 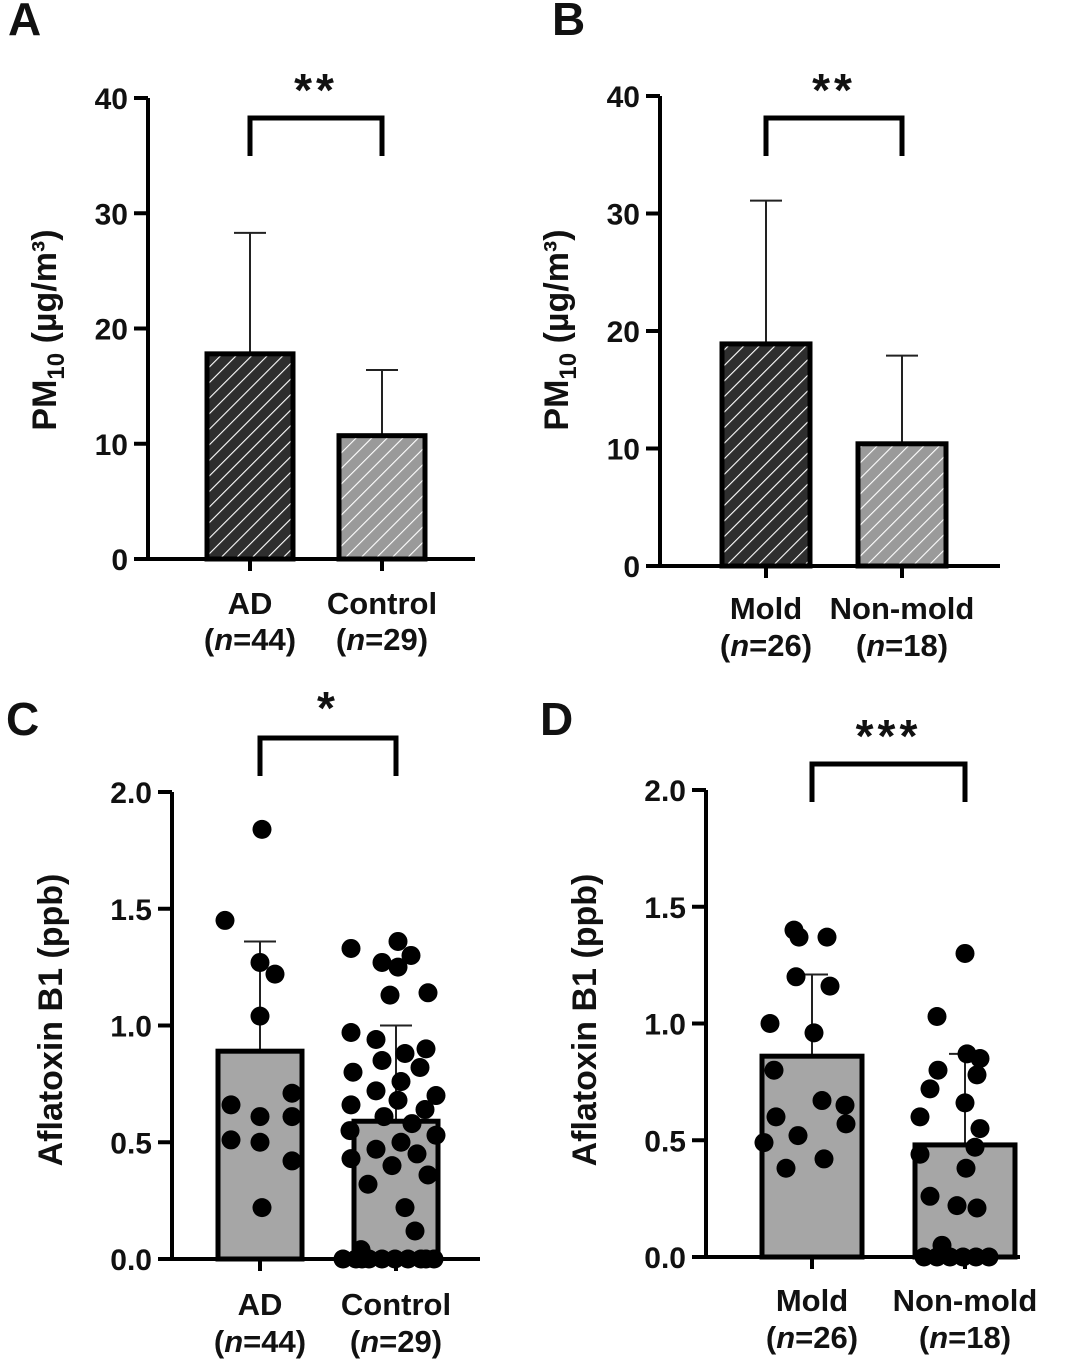 What do you see at coordinates (250, 639) in the screenshot?
I see `x-tick-n-label: (n=44)` at bounding box center [250, 639].